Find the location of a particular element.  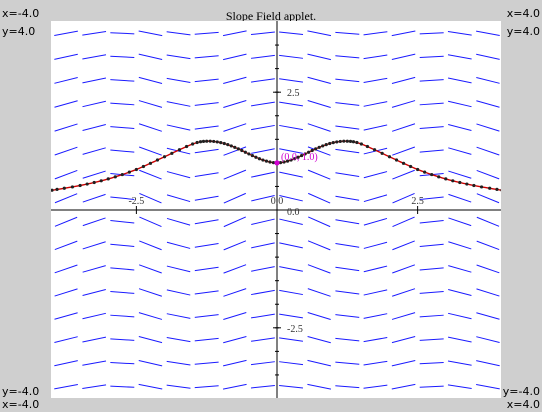

x-tick-label: 0.0 is located at coordinates (277, 201).